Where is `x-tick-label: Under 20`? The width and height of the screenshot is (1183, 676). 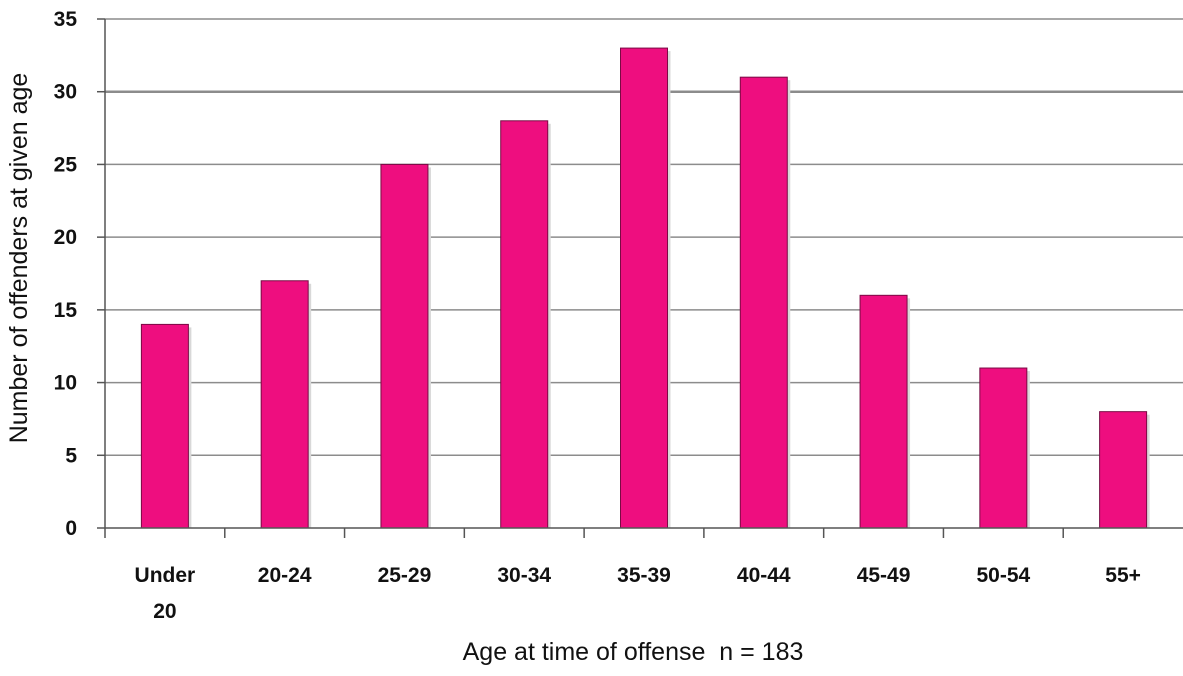
x-tick-label: Under 20 is located at coordinates (165, 593).